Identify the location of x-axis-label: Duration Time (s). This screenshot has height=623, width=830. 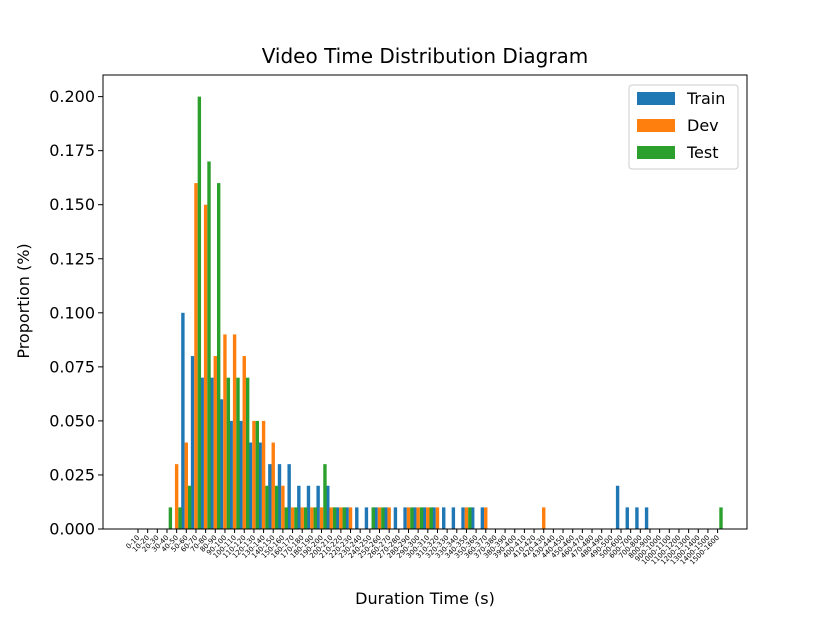
(425, 598).